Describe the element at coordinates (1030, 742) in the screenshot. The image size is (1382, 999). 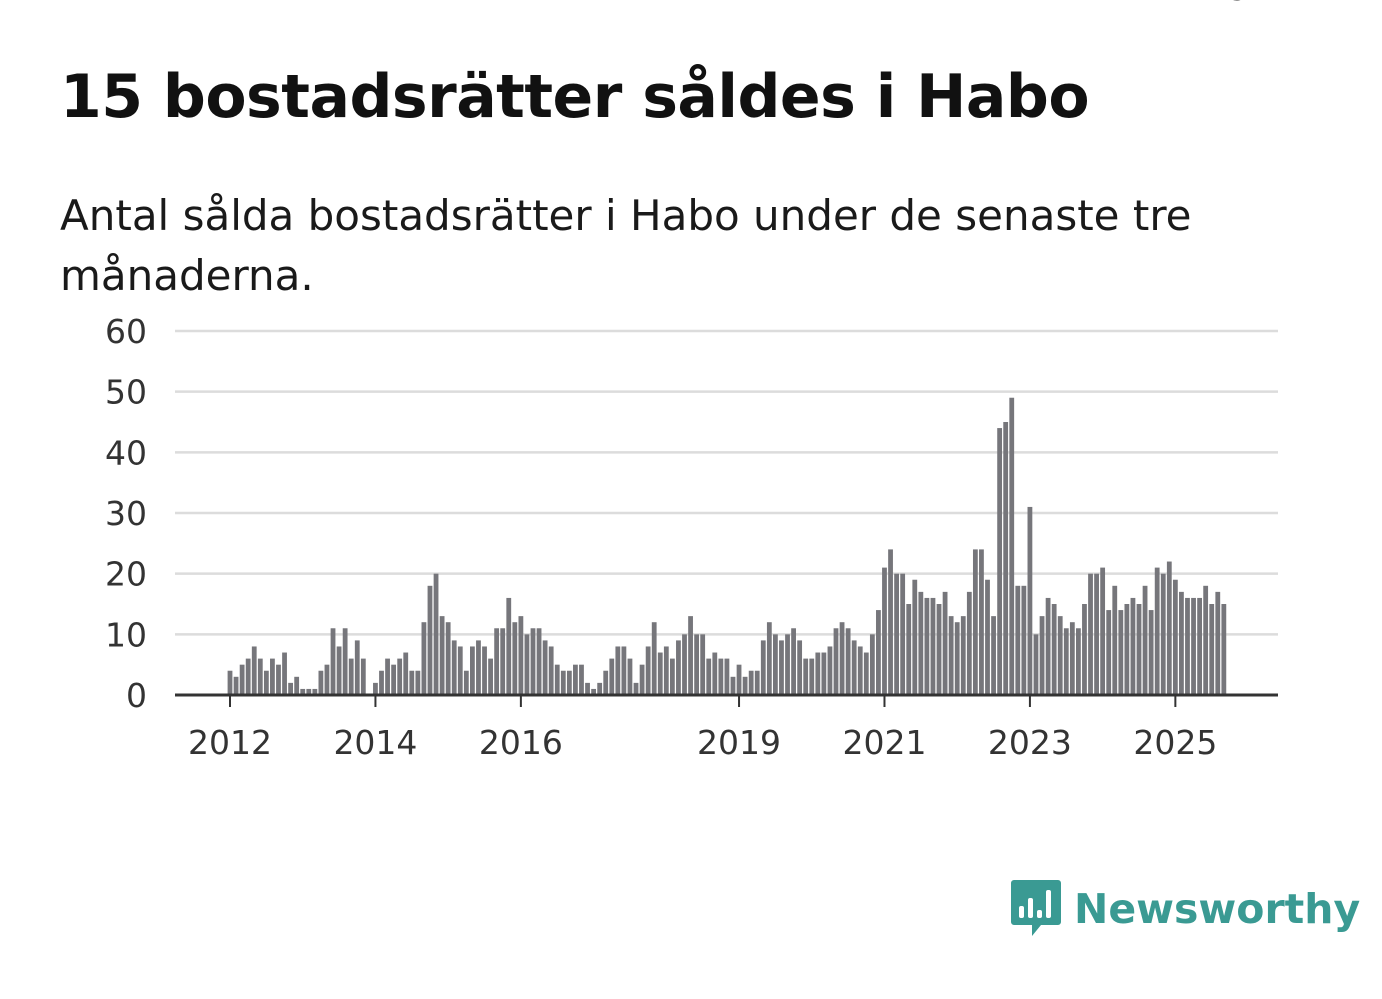
I see `x-tick-label: 2023` at that location.